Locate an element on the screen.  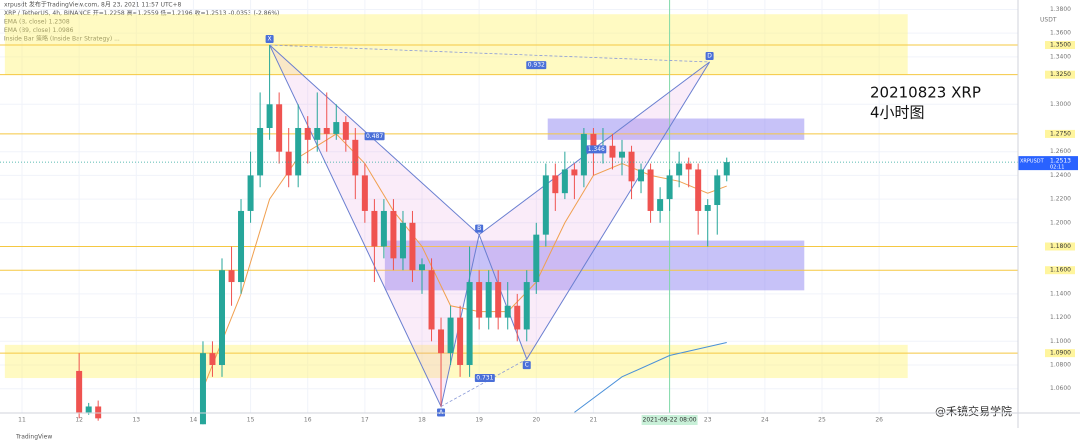
y-tick-label: 1.1400 is located at coordinates (1060, 293).